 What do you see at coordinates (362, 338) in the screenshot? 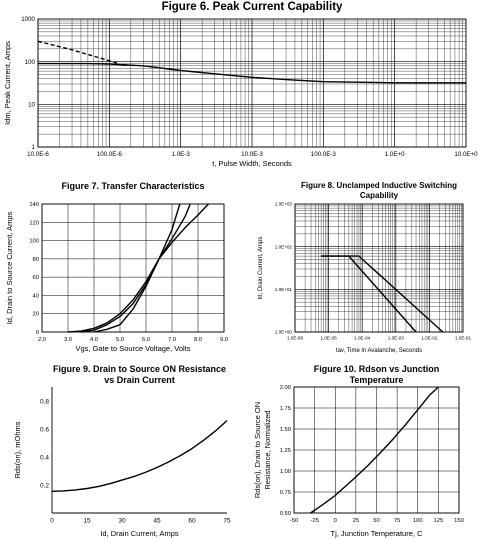
I see `fig8-x-tick-label: 1.0E-04` at bounding box center [362, 338].